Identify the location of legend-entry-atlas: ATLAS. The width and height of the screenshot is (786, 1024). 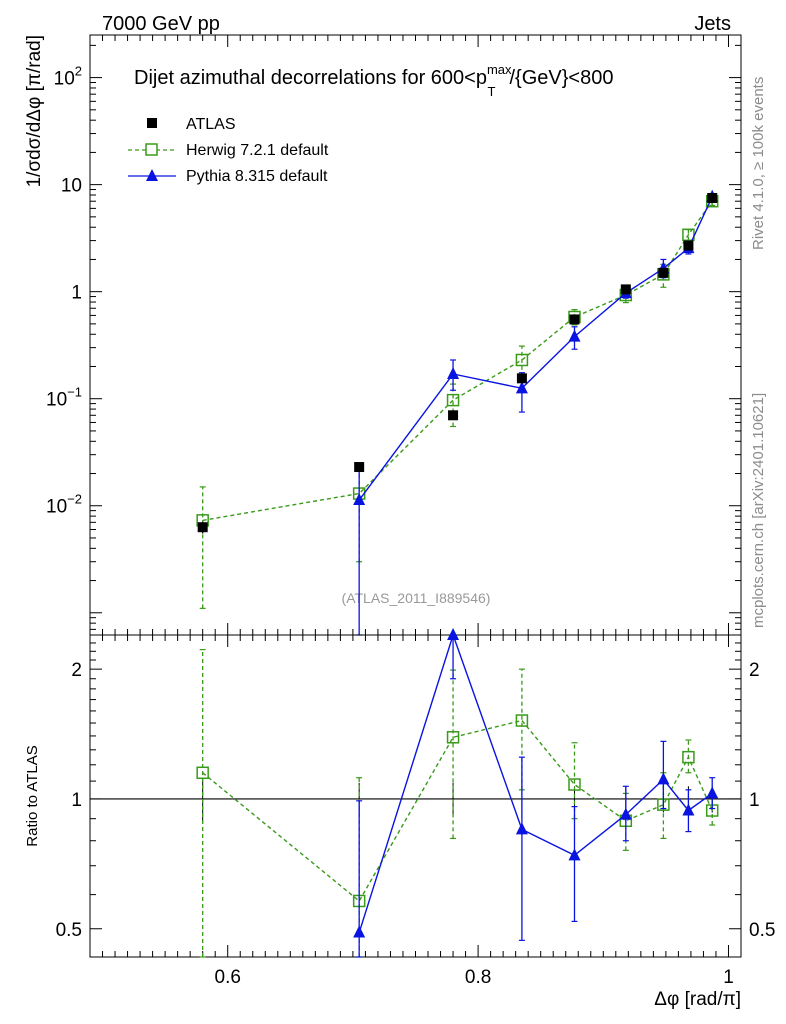
(191, 124).